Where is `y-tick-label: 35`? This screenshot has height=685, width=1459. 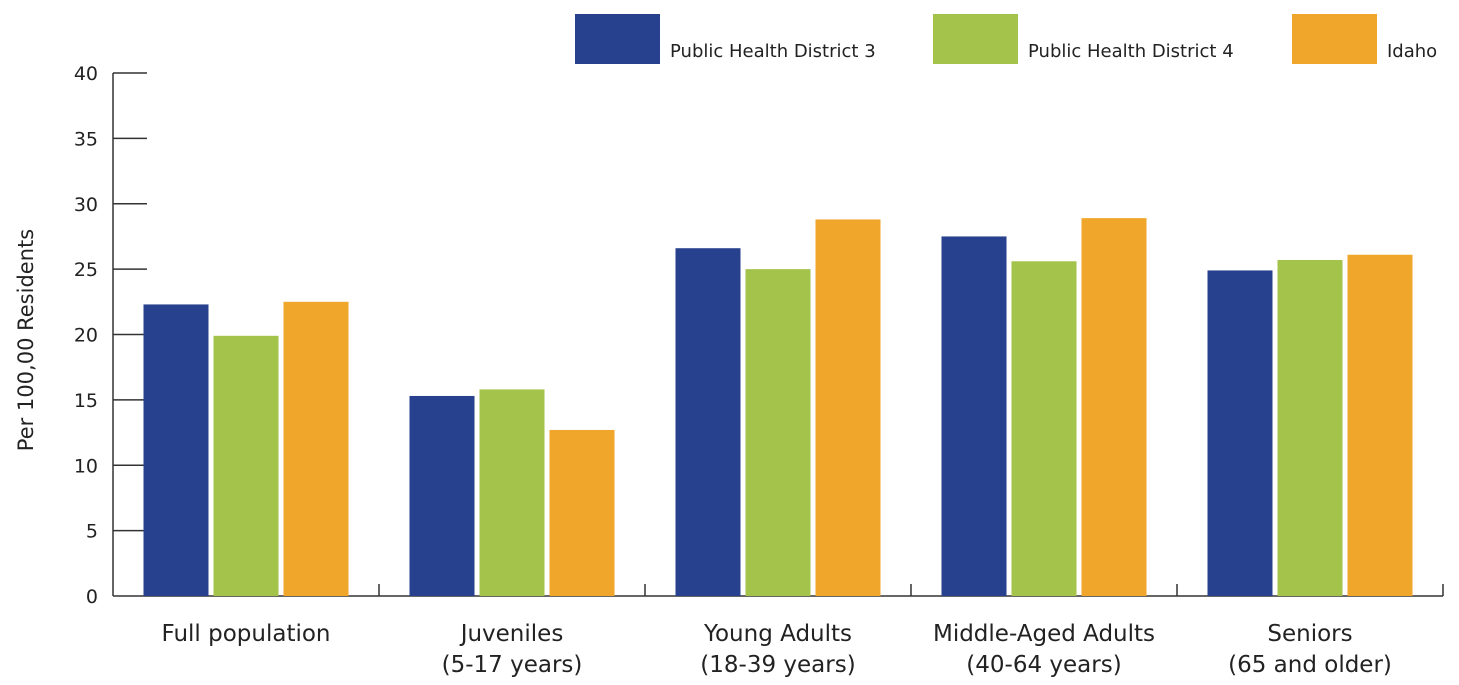 y-tick-label: 35 is located at coordinates (86, 139).